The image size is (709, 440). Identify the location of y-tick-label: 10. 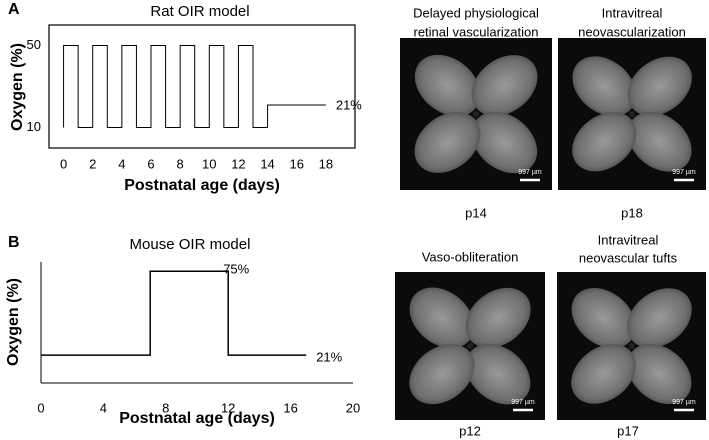
(34, 126).